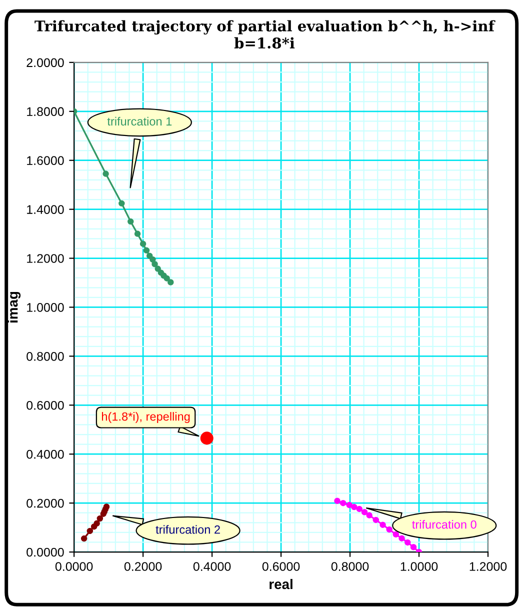 The width and height of the screenshot is (529, 612). What do you see at coordinates (146, 418) in the screenshot?
I see `annotation: h(1.8*i), repelling` at bounding box center [146, 418].